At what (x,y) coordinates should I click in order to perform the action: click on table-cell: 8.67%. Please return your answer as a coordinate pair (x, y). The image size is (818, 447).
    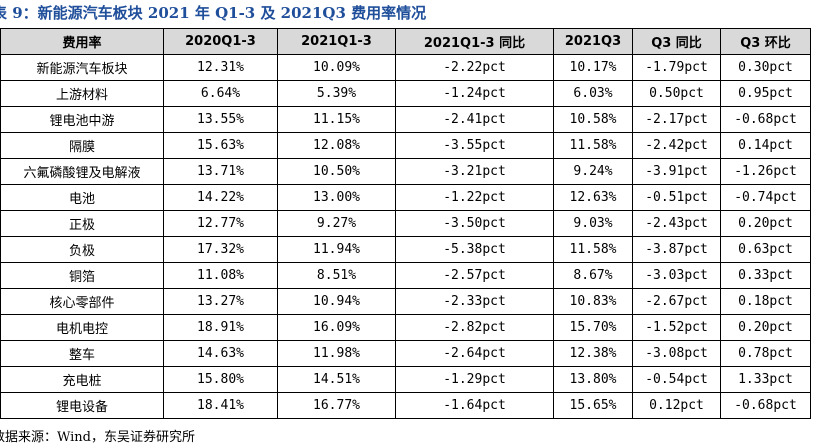
    Looking at the image, I should click on (593, 275).